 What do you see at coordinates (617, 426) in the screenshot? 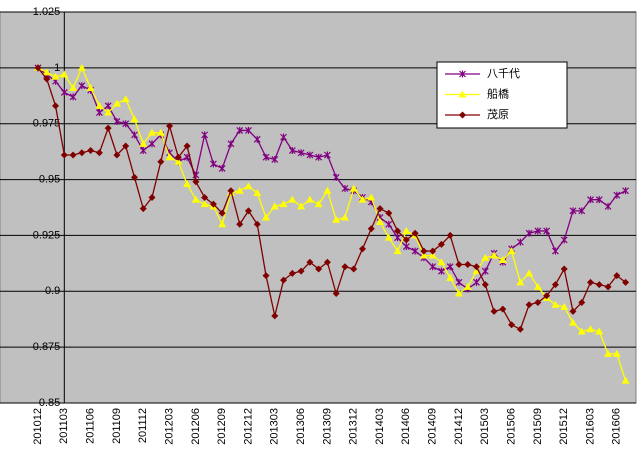
I see `x-tick-label: 201606` at bounding box center [617, 426].